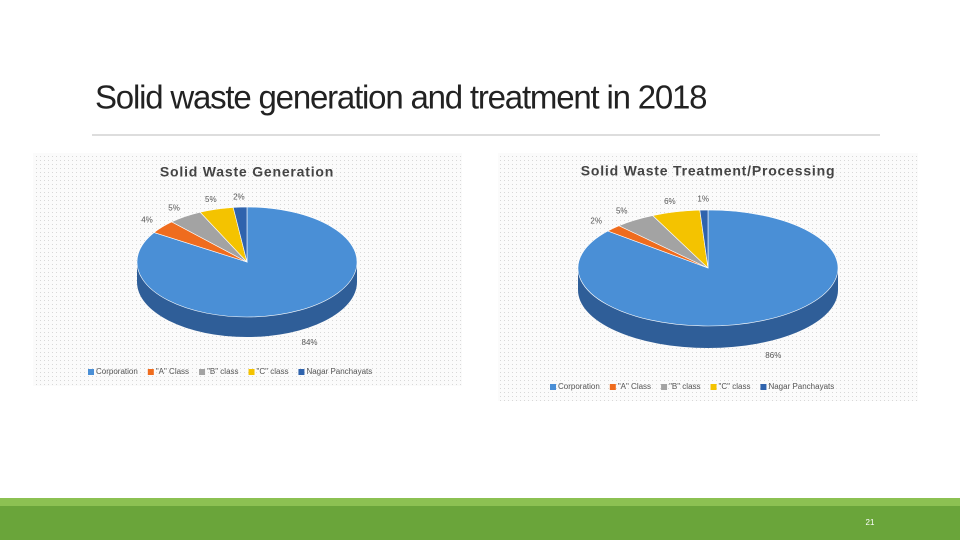 This screenshot has height=545, width=960. Describe the element at coordinates (773, 355) in the screenshot. I see `data-label: 86%` at that location.